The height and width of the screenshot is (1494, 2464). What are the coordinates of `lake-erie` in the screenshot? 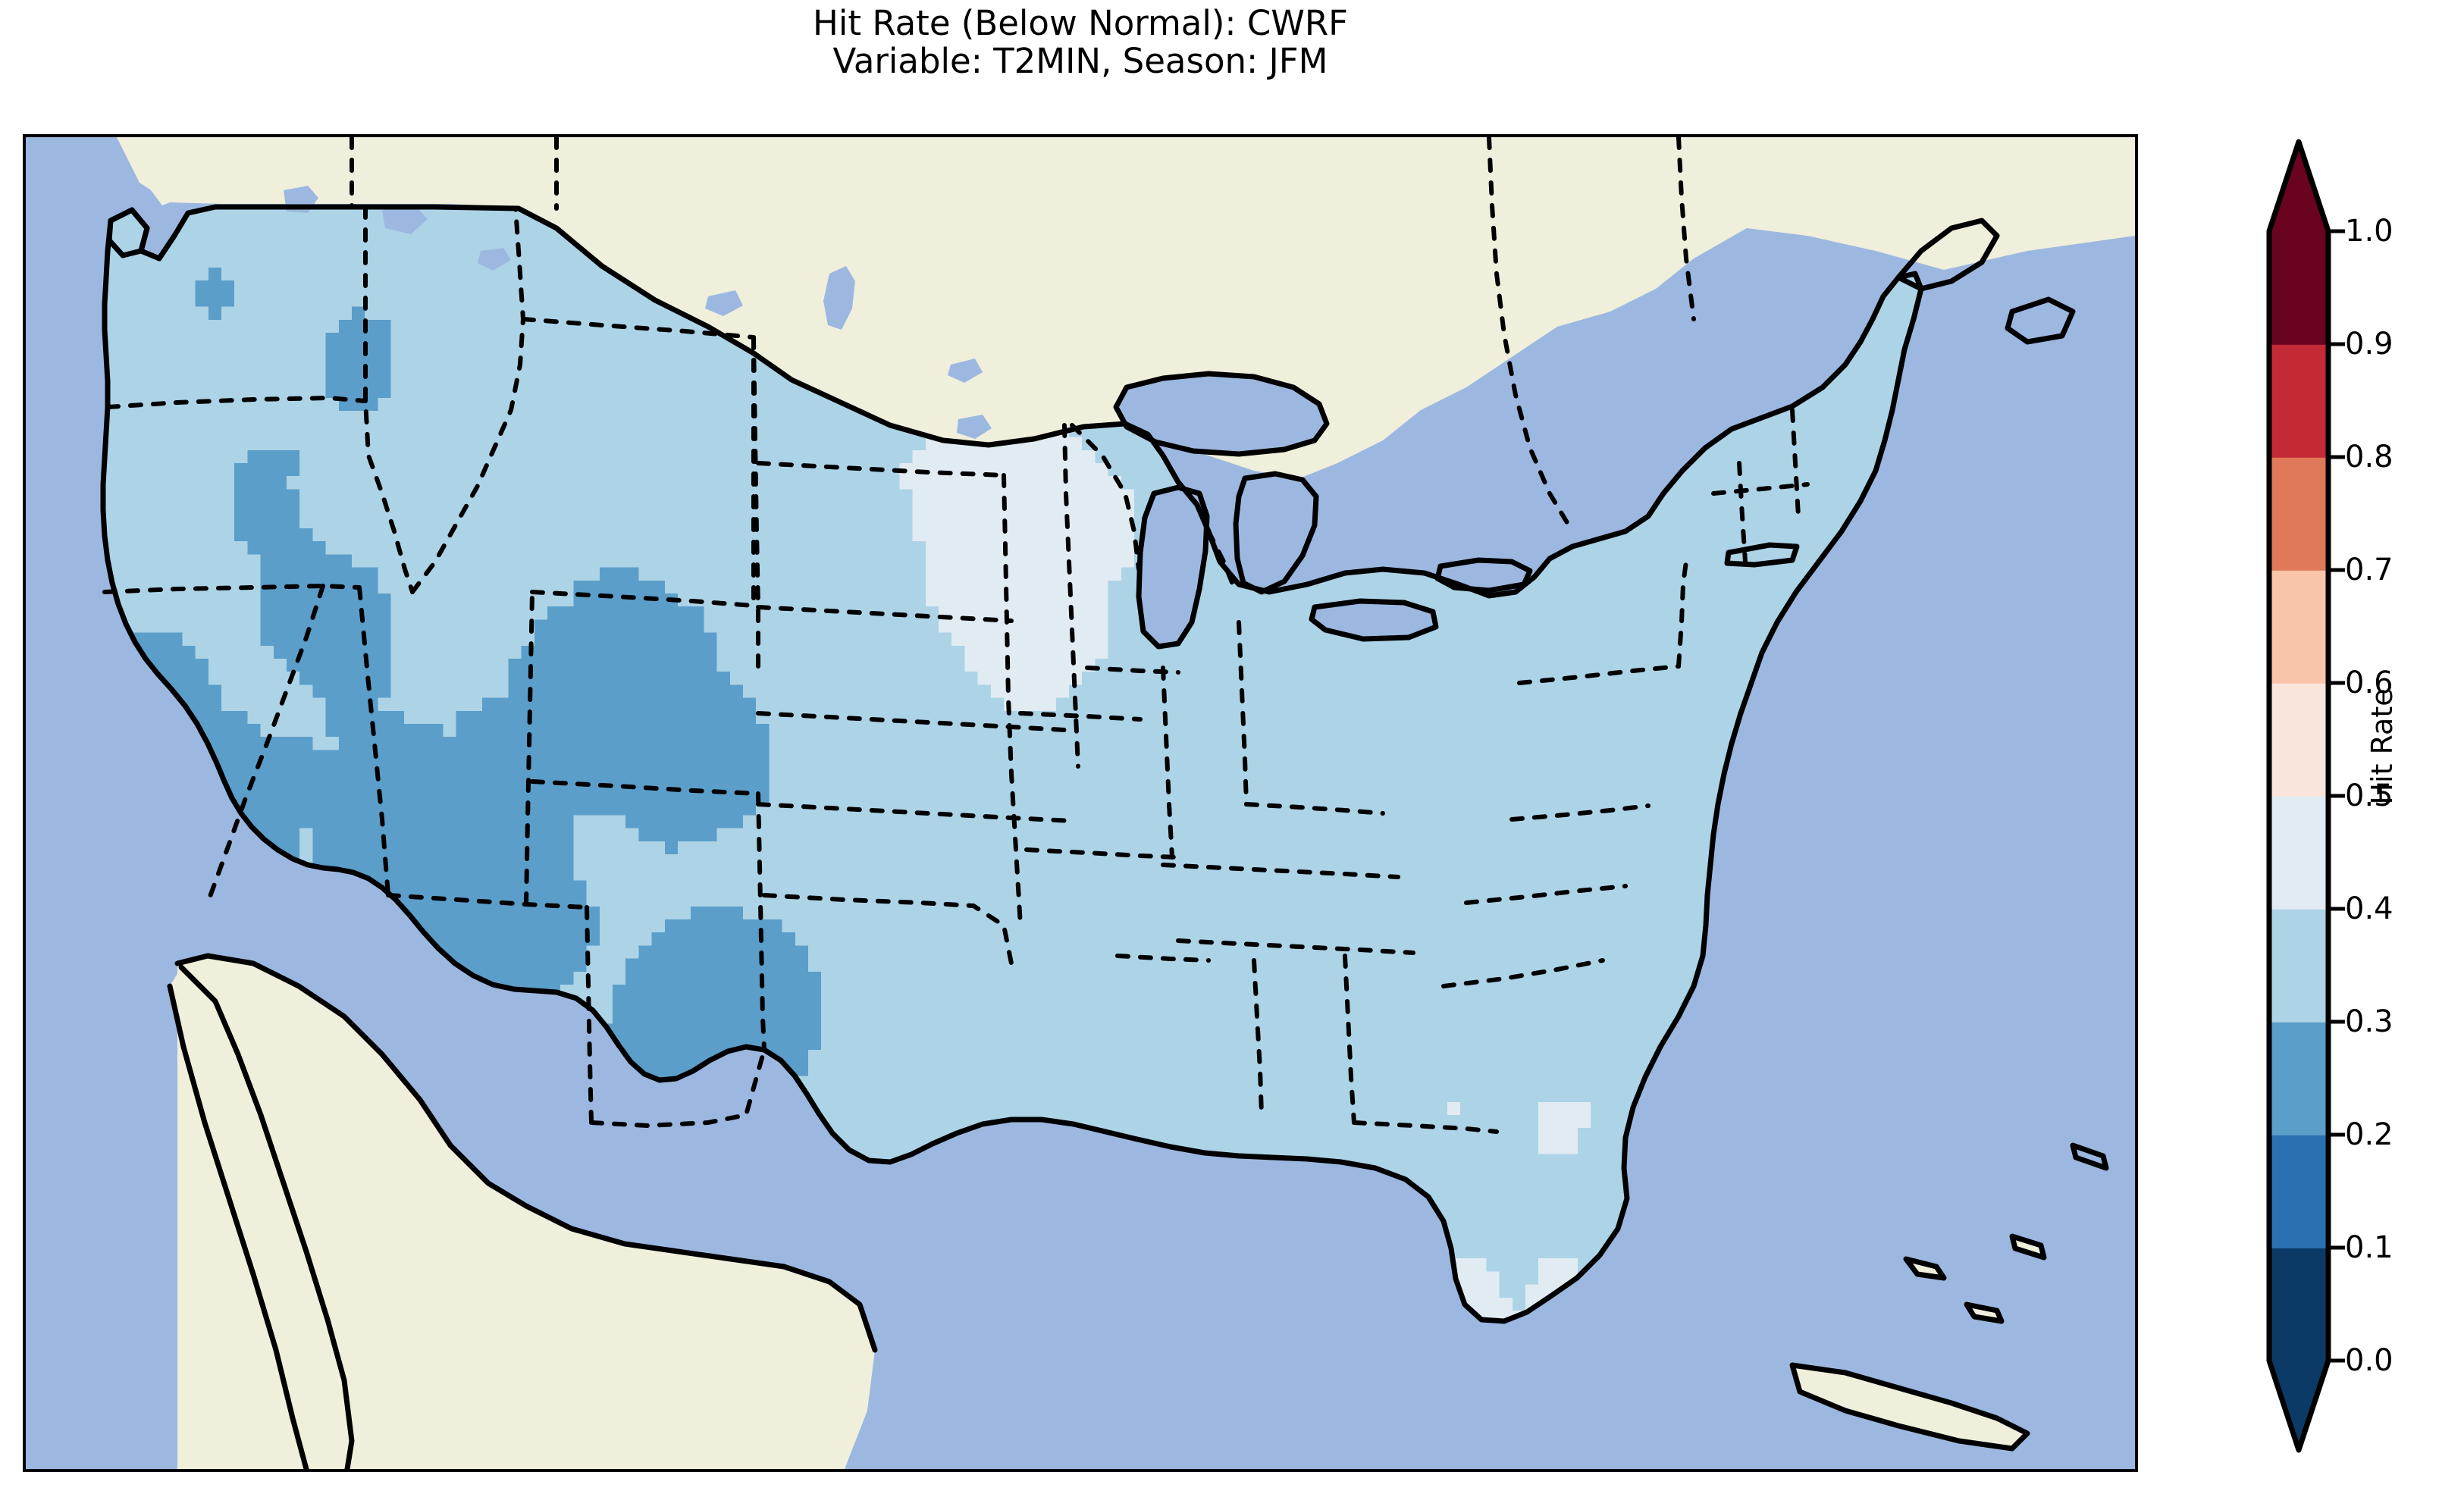 It's located at (1374, 620).